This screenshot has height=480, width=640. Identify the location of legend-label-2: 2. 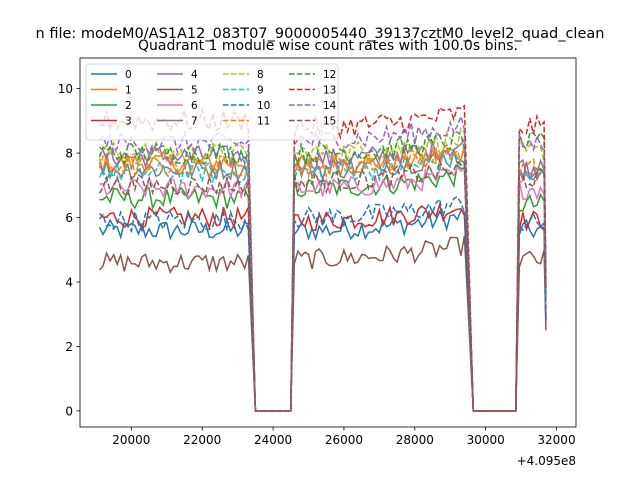
(128, 106).